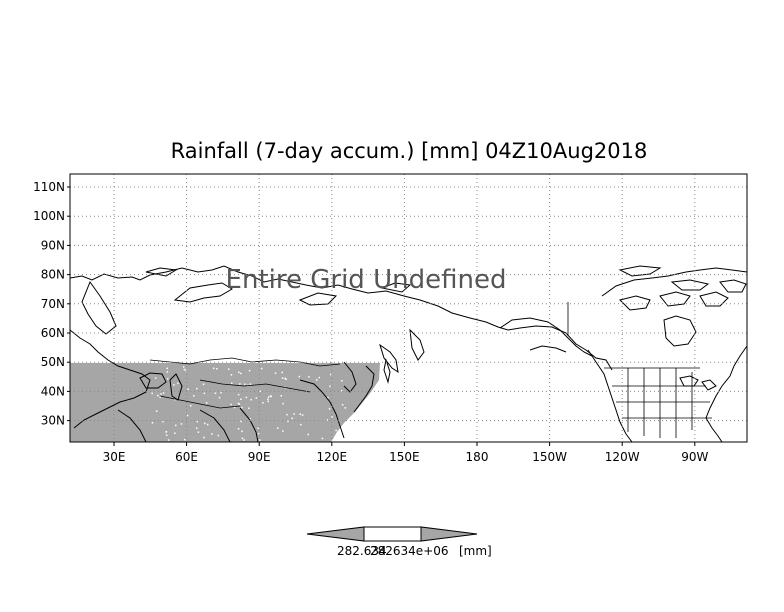 The height and width of the screenshot is (612, 784). Describe the element at coordinates (332, 457) in the screenshot. I see `longitude-label: 120E` at that location.